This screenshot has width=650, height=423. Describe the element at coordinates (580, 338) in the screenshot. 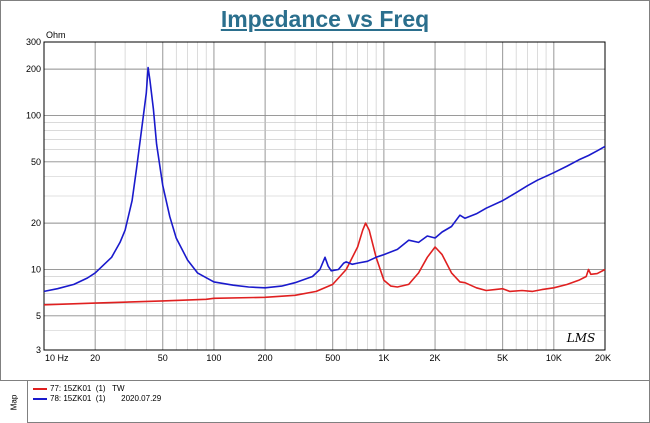

I see `lms-annotation: LMS` at that location.